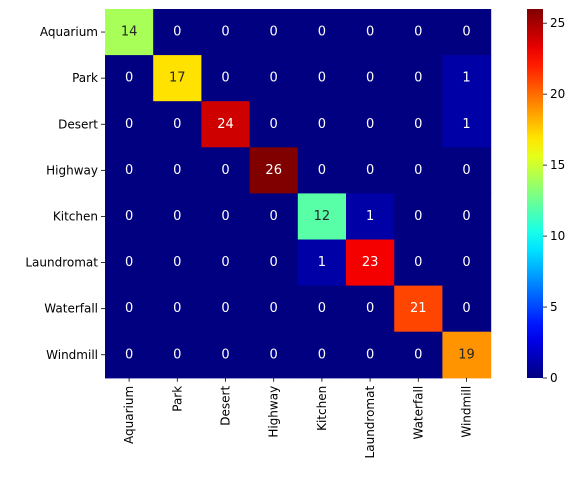 The image size is (581, 483). What do you see at coordinates (69, 32) in the screenshot?
I see `y-tick-label: Aquarium` at bounding box center [69, 32].